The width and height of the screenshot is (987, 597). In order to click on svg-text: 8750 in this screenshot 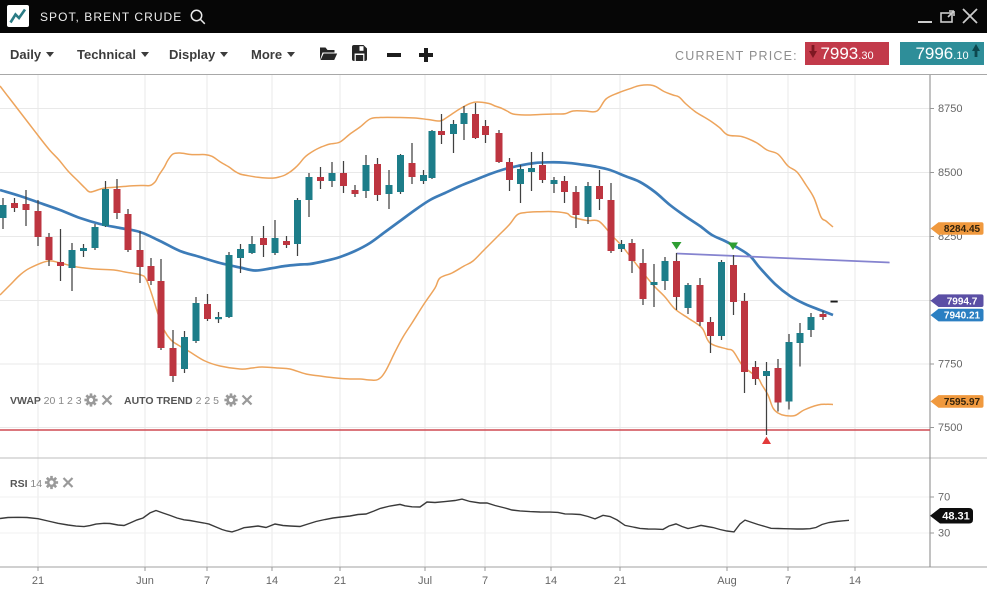, I will do `click(950, 109)`.